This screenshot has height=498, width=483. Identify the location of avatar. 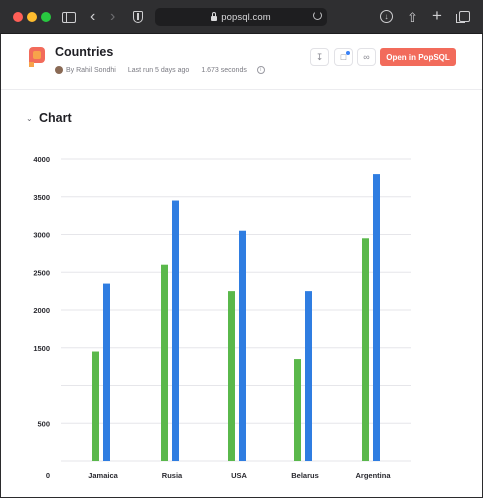
(59, 70).